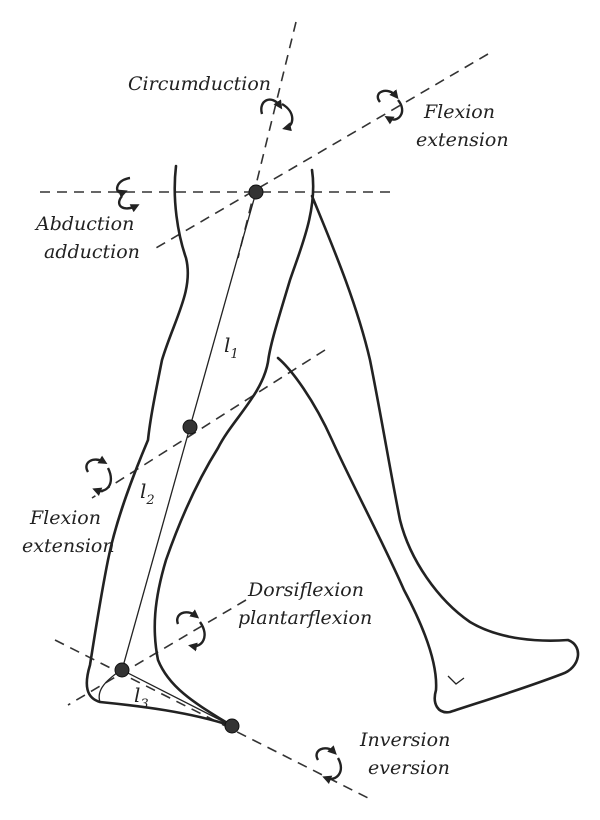  What do you see at coordinates (84, 224) in the screenshot?
I see `abduction-label-line1: Abduction` at bounding box center [84, 224].